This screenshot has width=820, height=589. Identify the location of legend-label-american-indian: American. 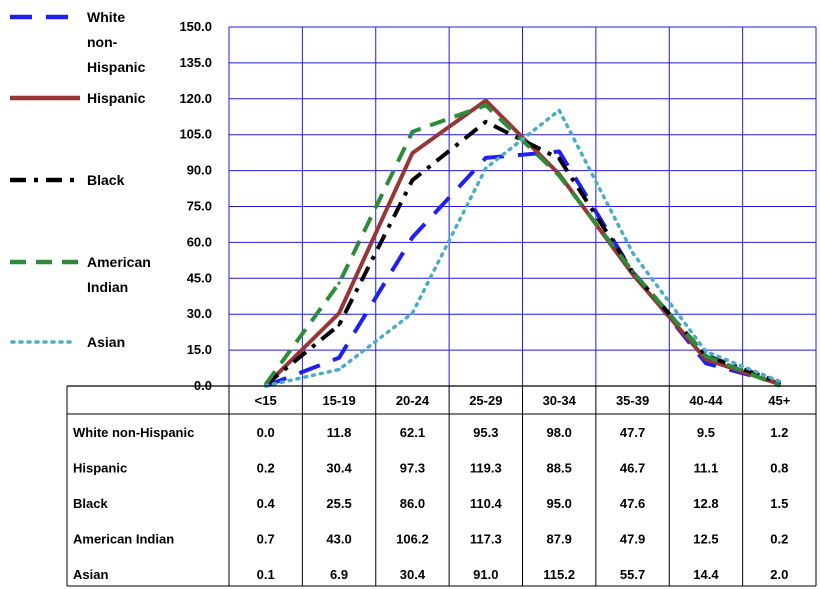
(119, 262).